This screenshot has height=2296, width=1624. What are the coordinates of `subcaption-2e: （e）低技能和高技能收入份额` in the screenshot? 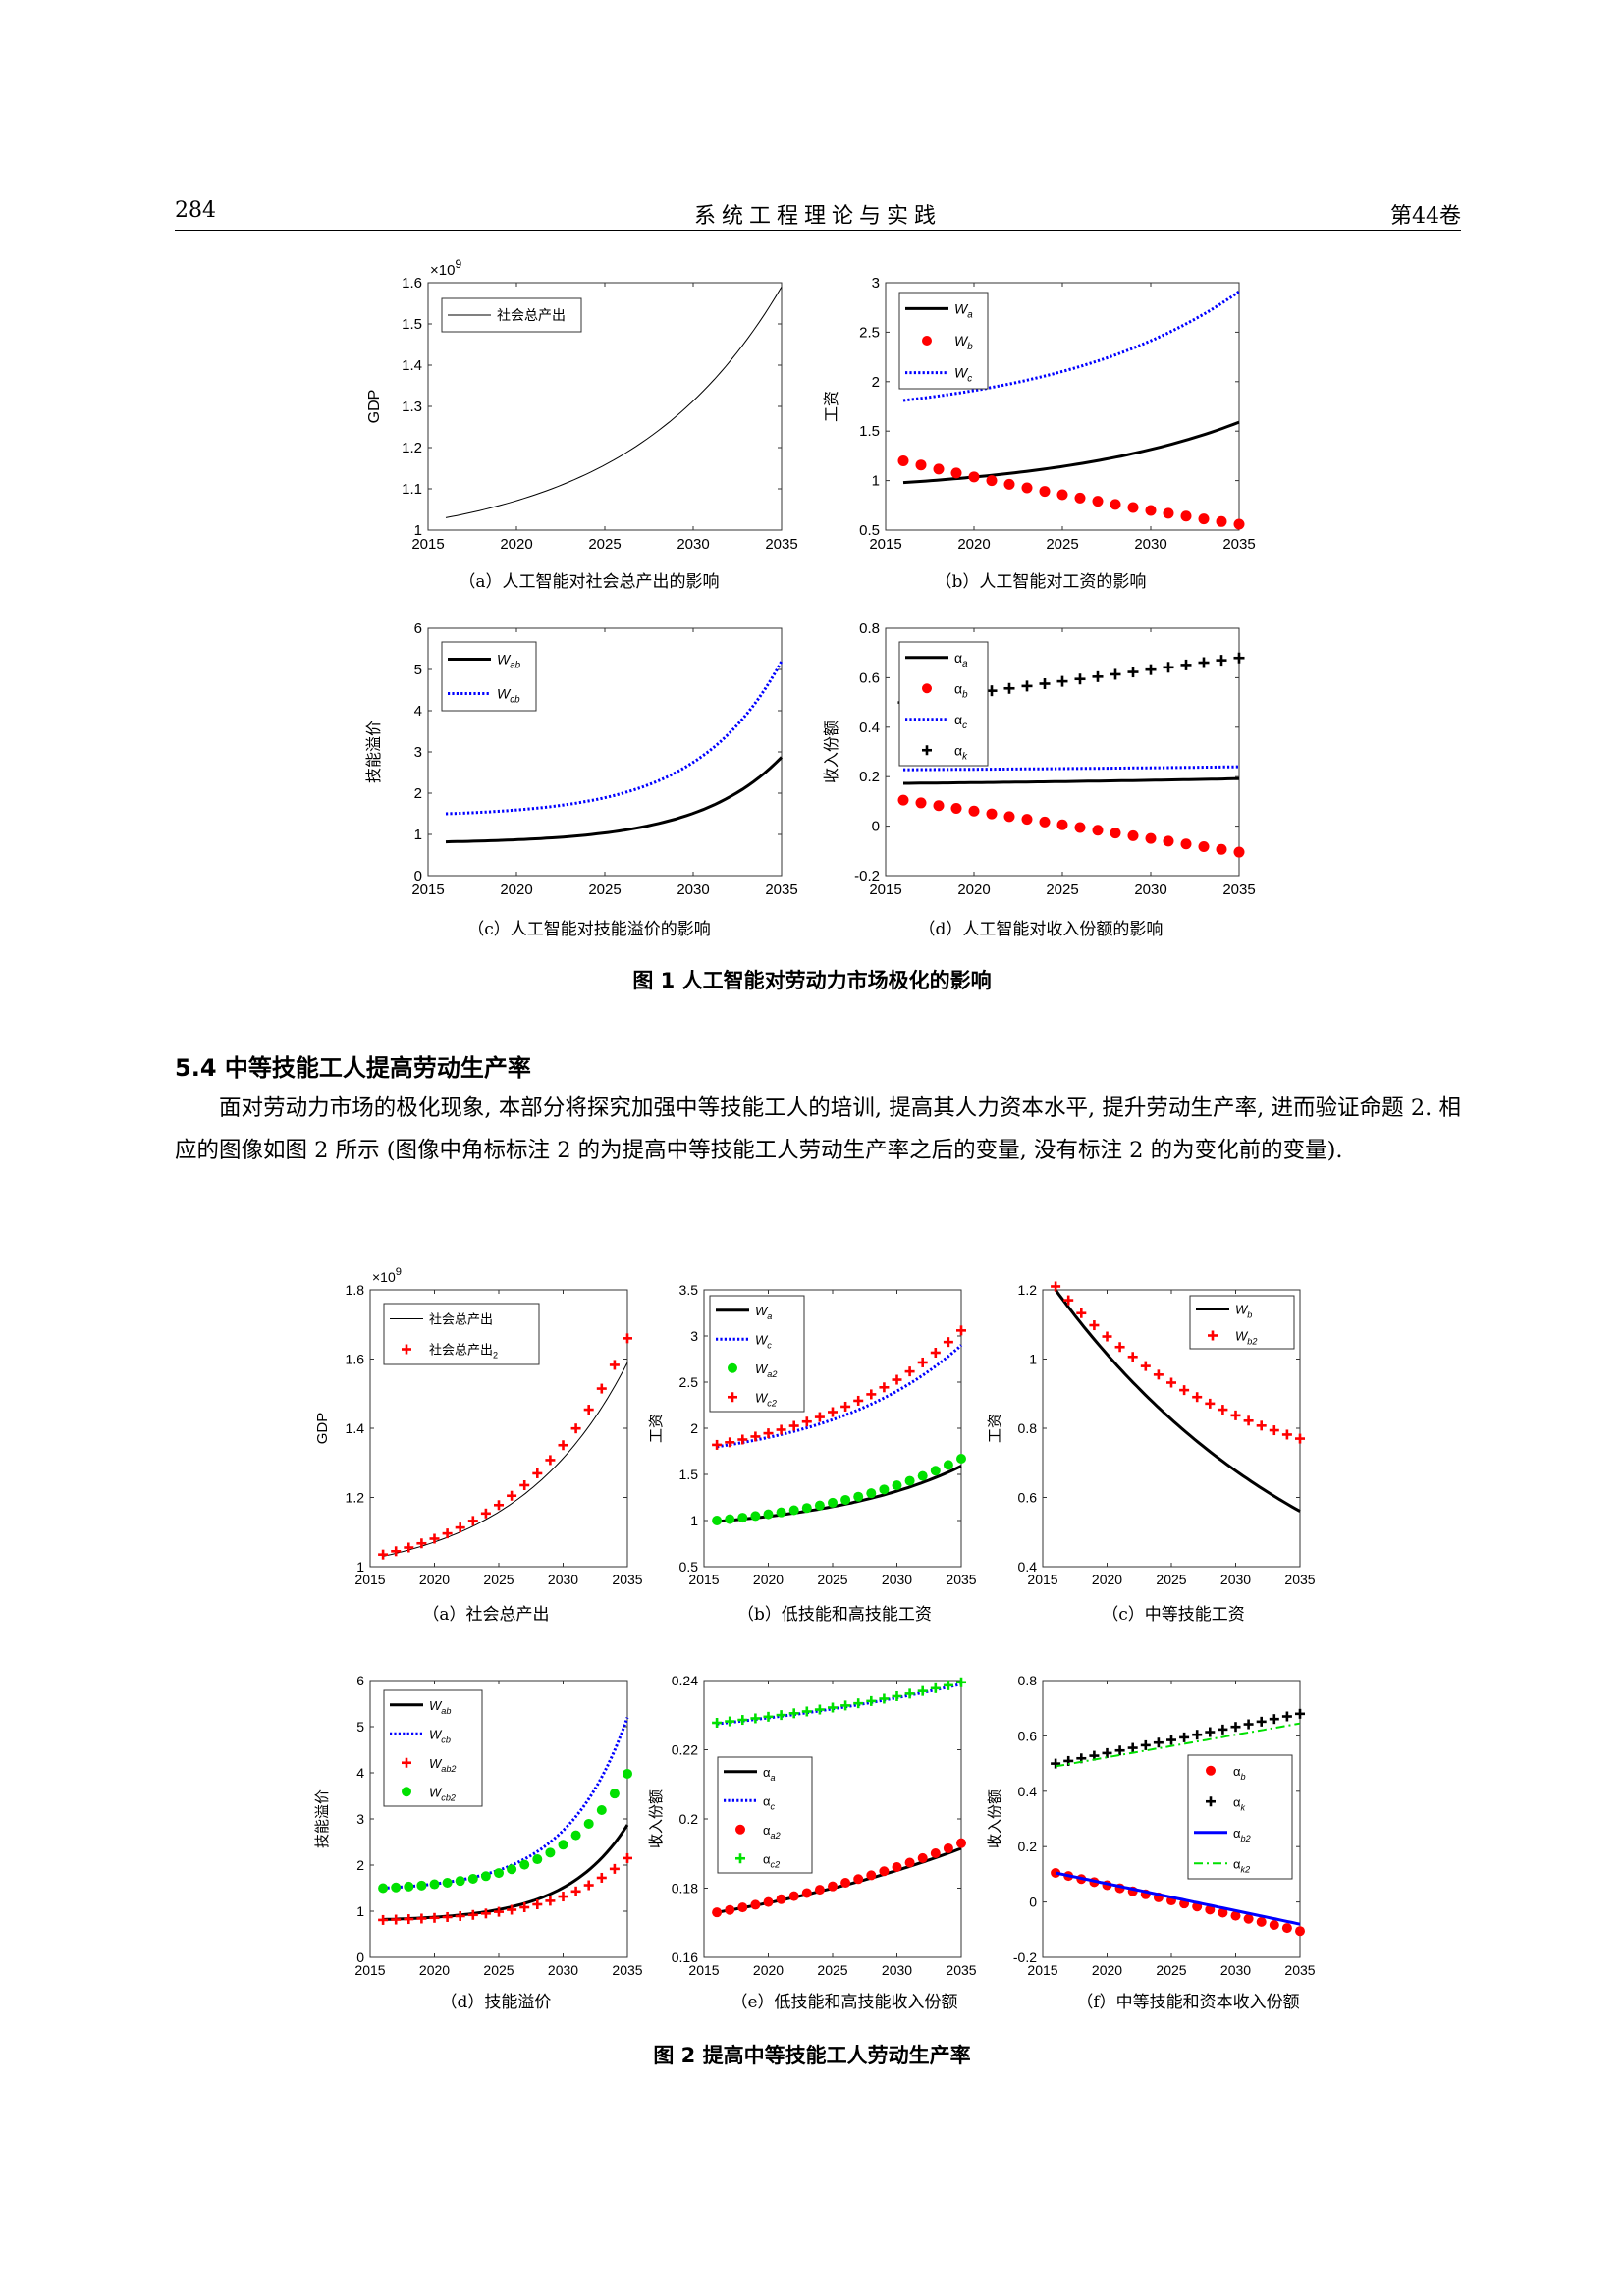 It's located at (844, 2002).